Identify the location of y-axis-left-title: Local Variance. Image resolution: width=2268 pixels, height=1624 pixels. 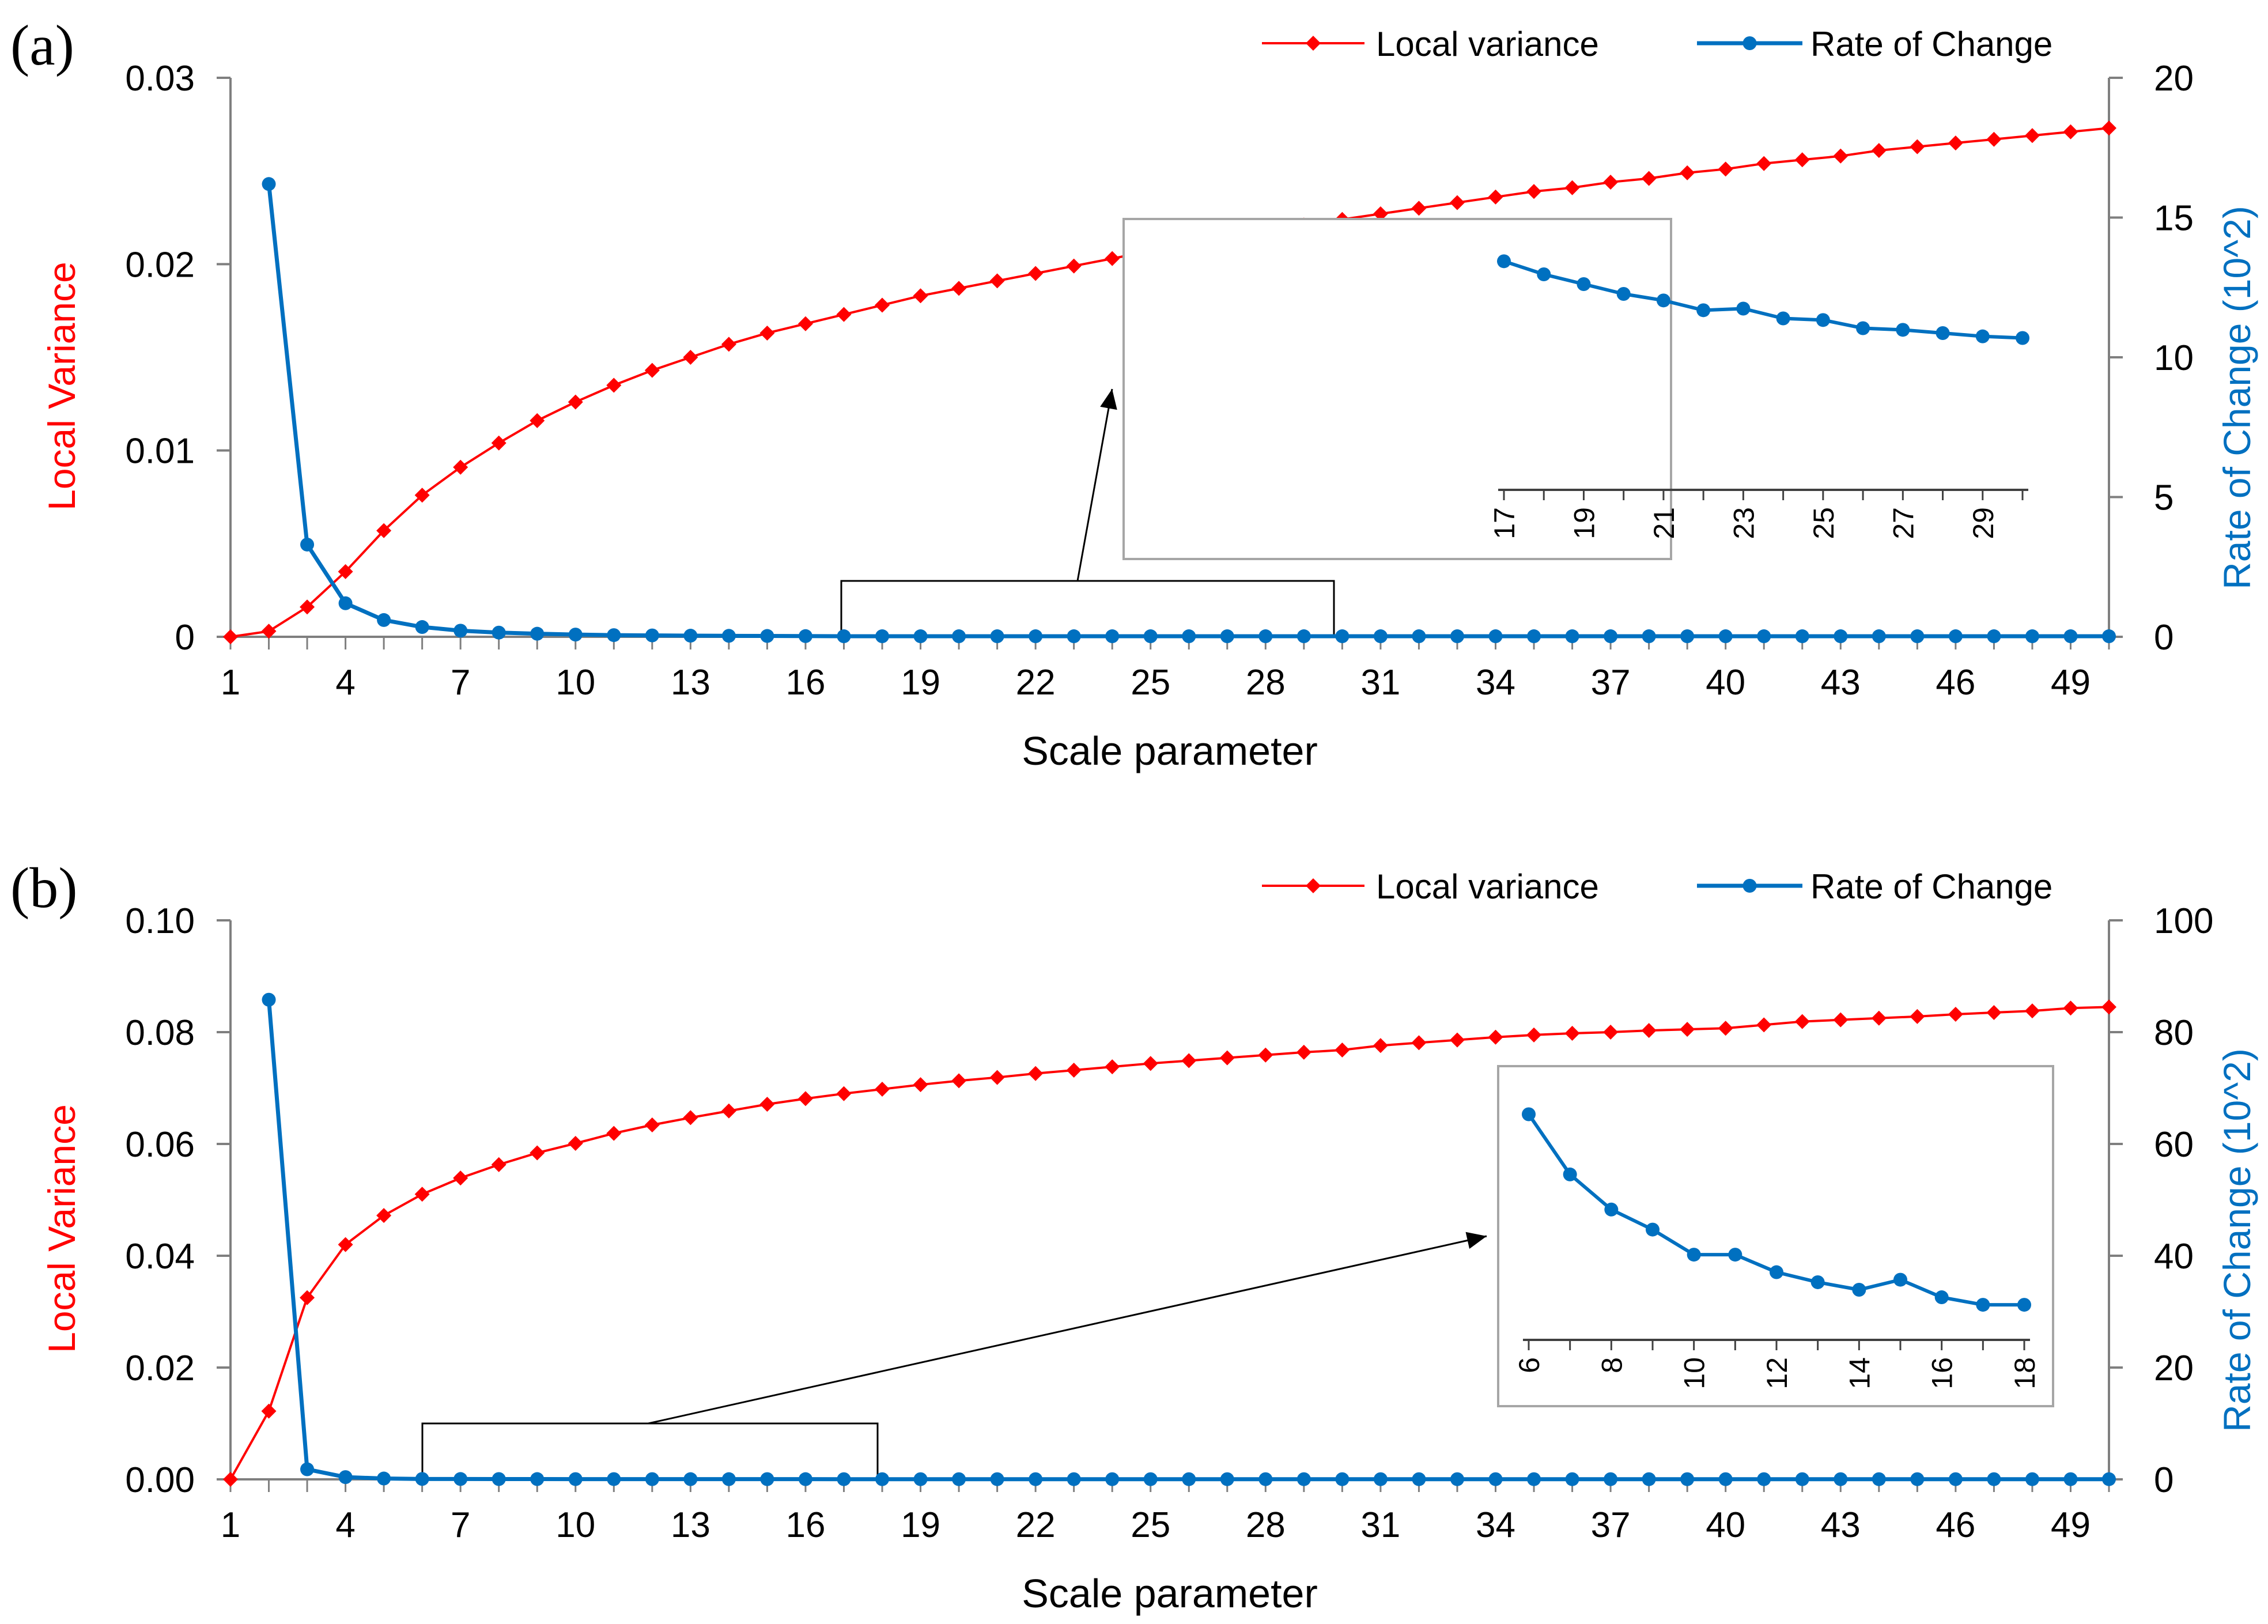
(61, 1229).